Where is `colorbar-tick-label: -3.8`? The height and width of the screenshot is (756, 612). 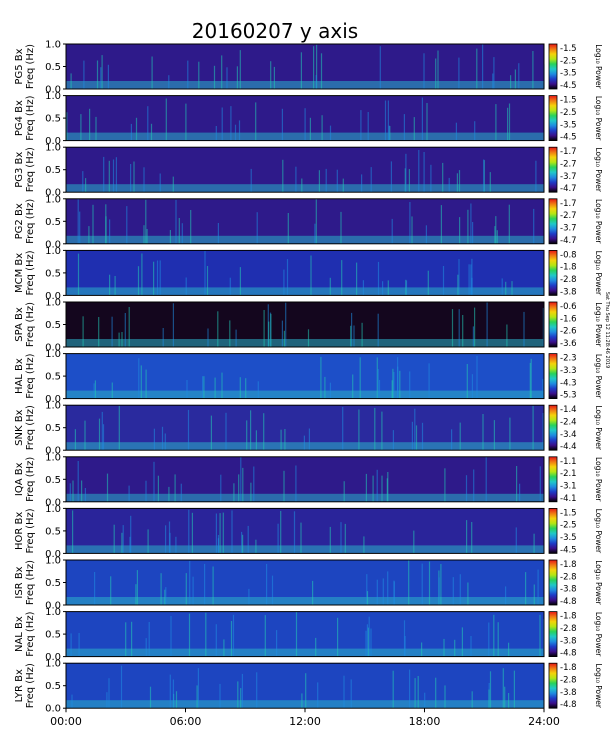
colorbar-tick-label: -3.8 is located at coordinates (568, 693).